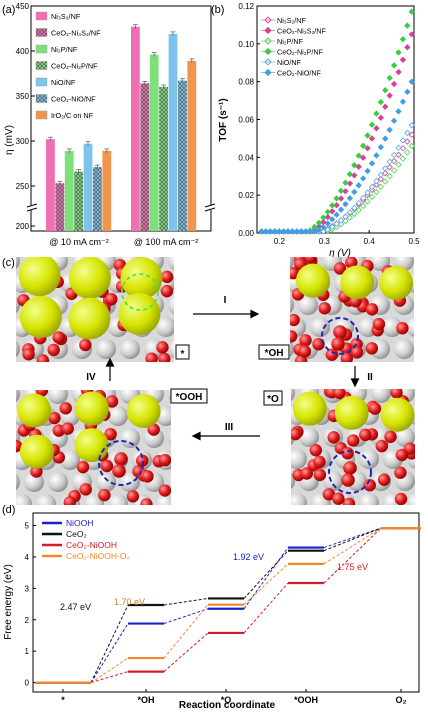 This screenshot has width=428, height=714. What do you see at coordinates (79, 523) in the screenshot?
I see `legend-label-d: NiOOH` at bounding box center [79, 523].